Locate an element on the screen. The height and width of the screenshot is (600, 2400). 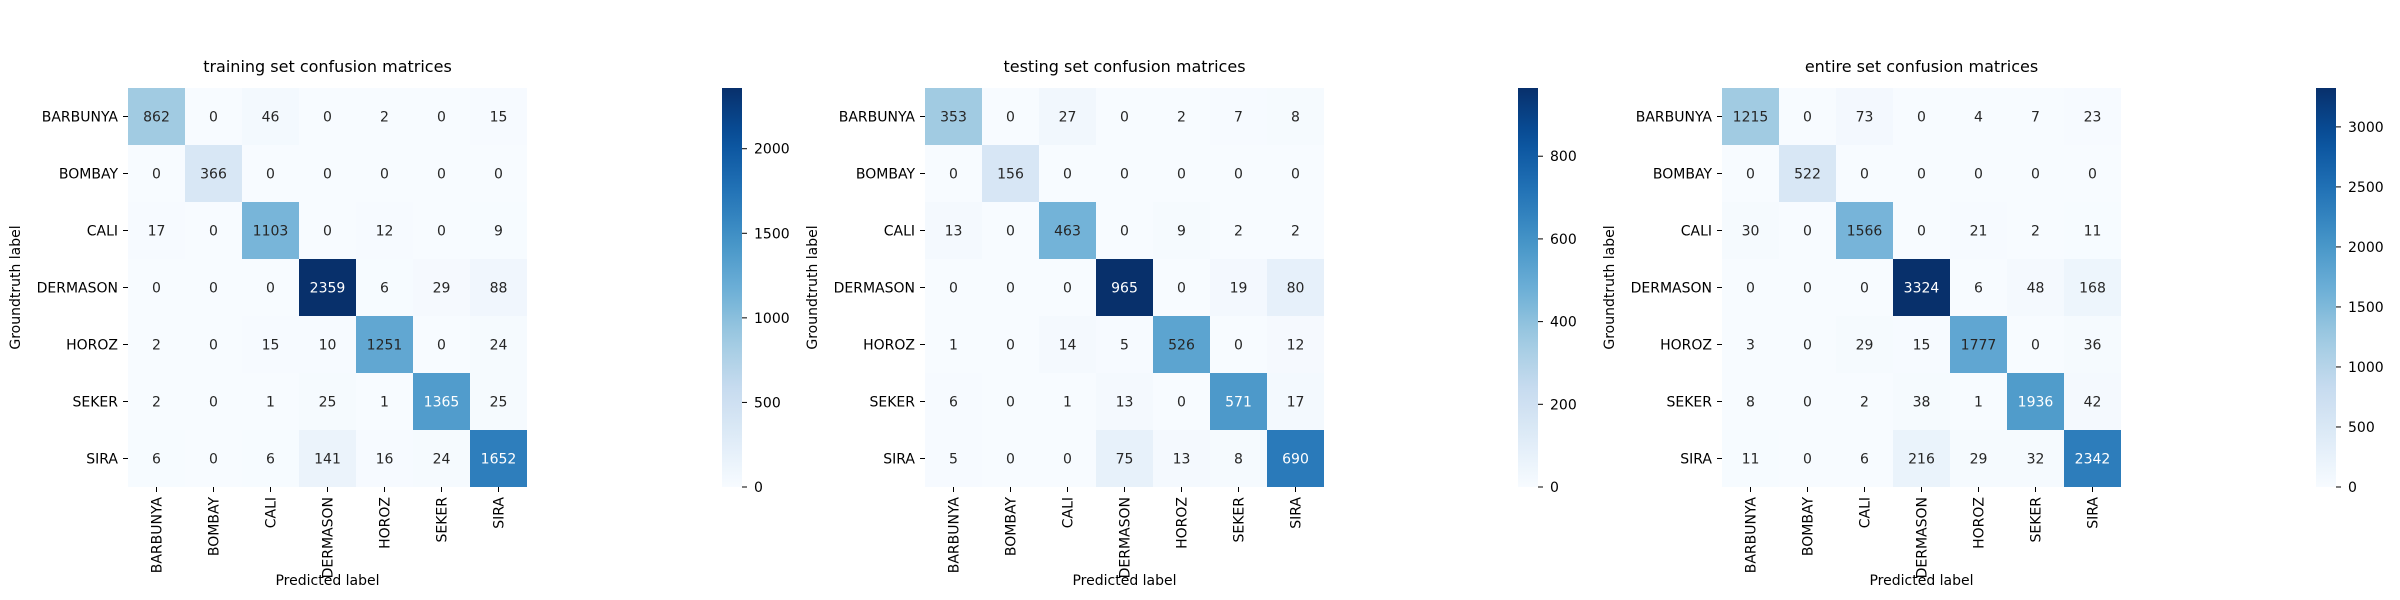
cell-value-label: 463 is located at coordinates (1067, 232).